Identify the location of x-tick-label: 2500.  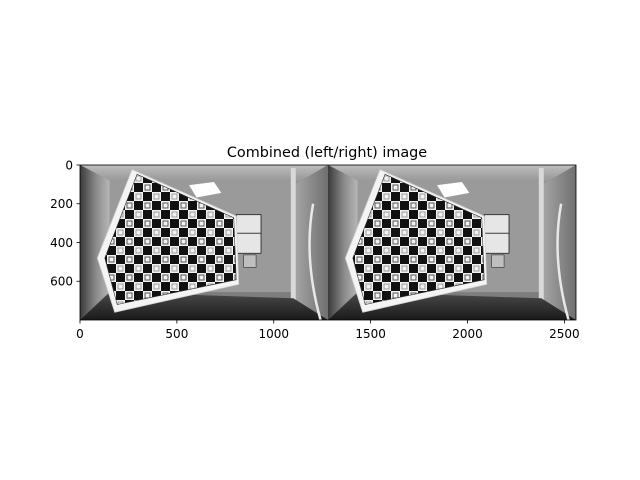
(564, 334).